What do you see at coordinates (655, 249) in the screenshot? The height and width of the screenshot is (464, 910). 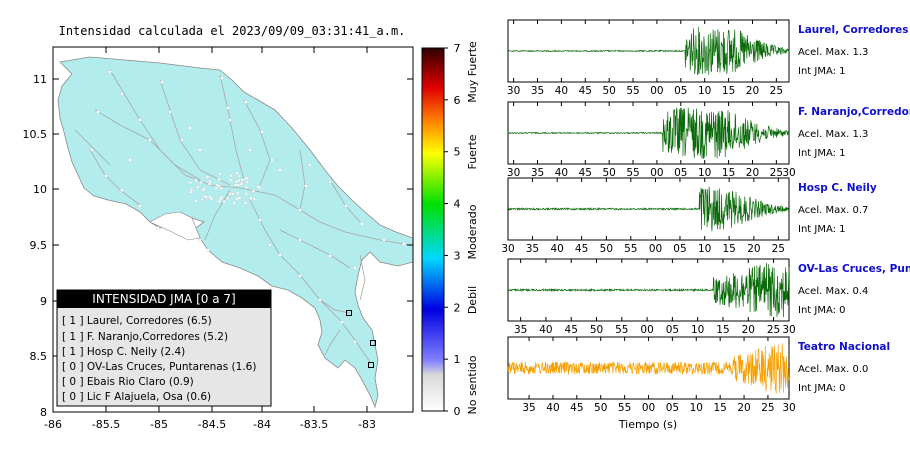 I see `waveform-tick-label: 00` at bounding box center [655, 249].